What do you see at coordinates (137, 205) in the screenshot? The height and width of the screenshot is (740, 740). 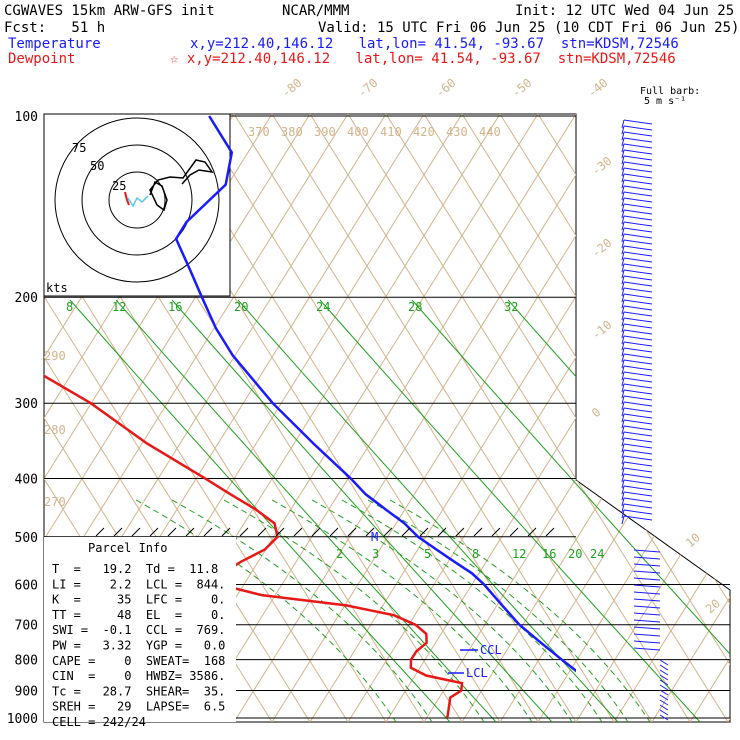 I see `hodograph: 75 50 25 kts` at bounding box center [137, 205].